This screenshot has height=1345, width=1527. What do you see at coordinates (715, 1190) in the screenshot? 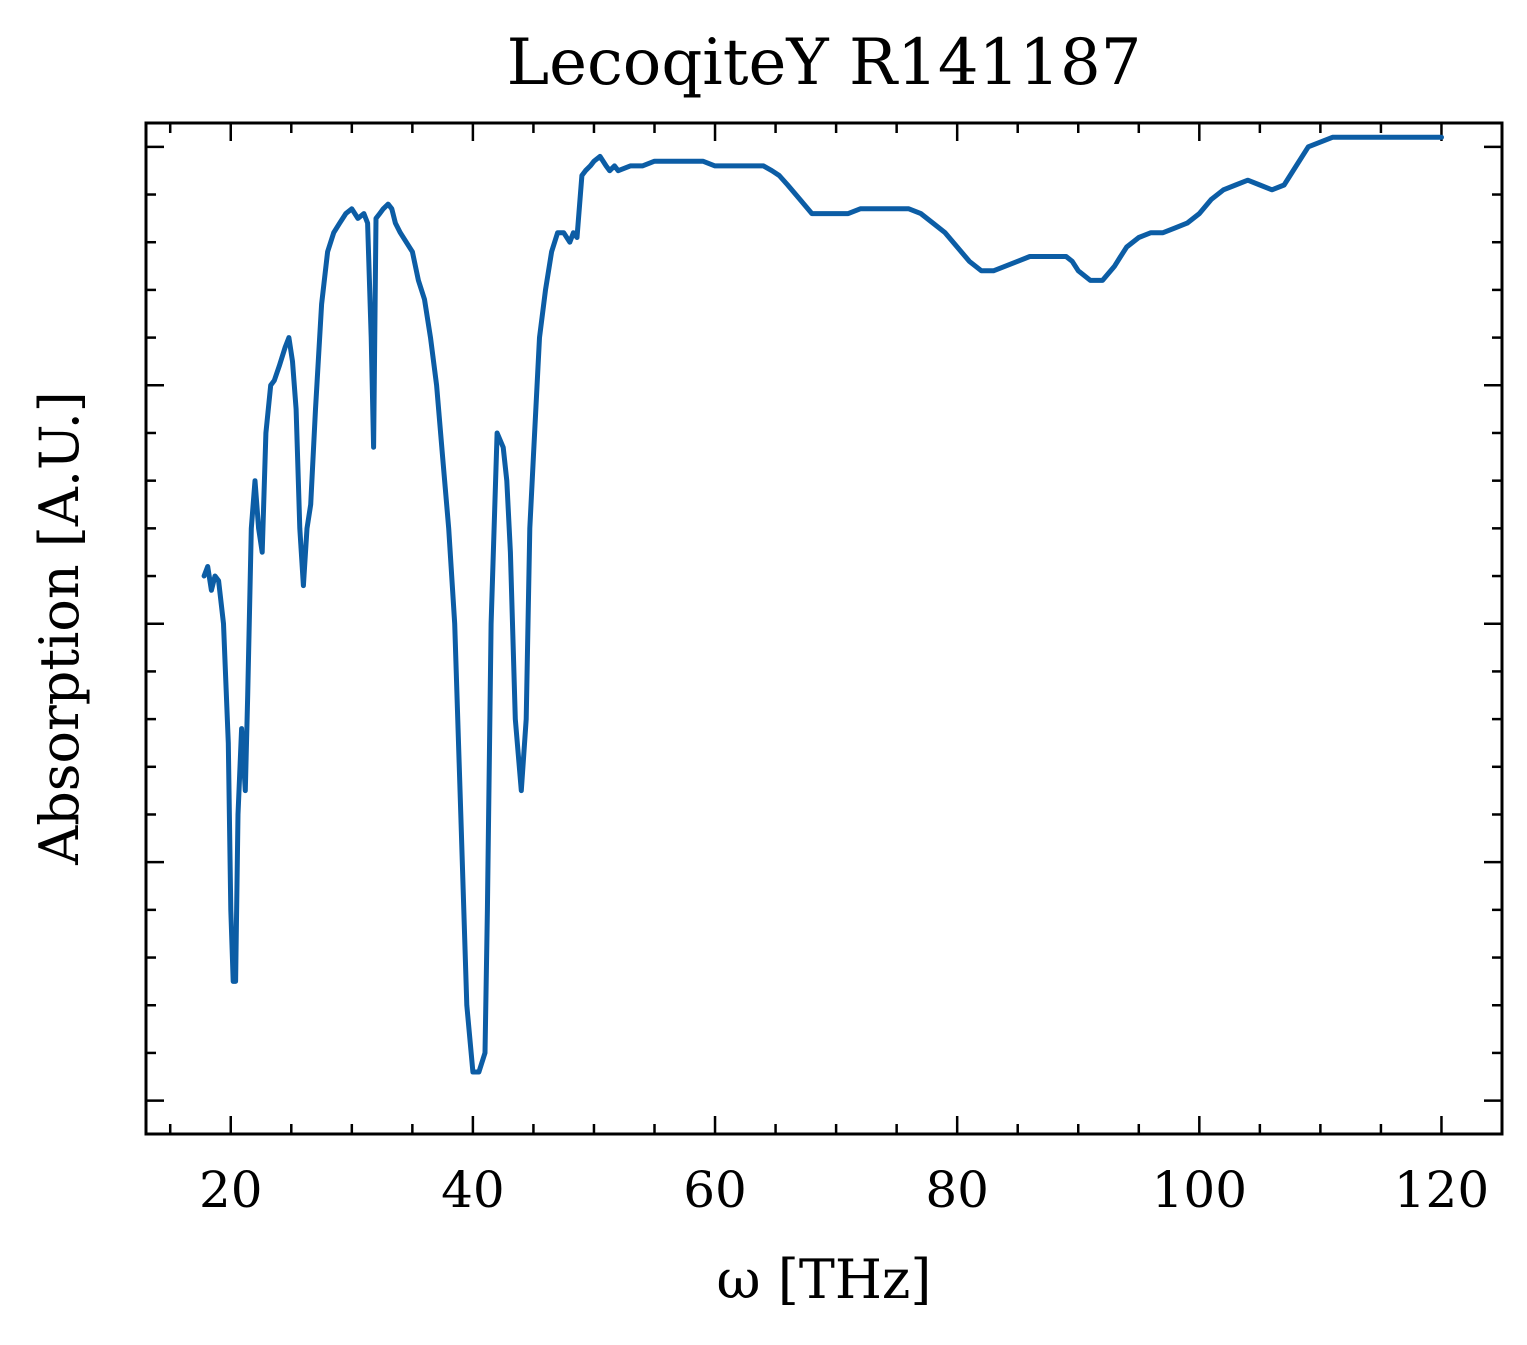
I see `x-tick-label: 60` at bounding box center [715, 1190].